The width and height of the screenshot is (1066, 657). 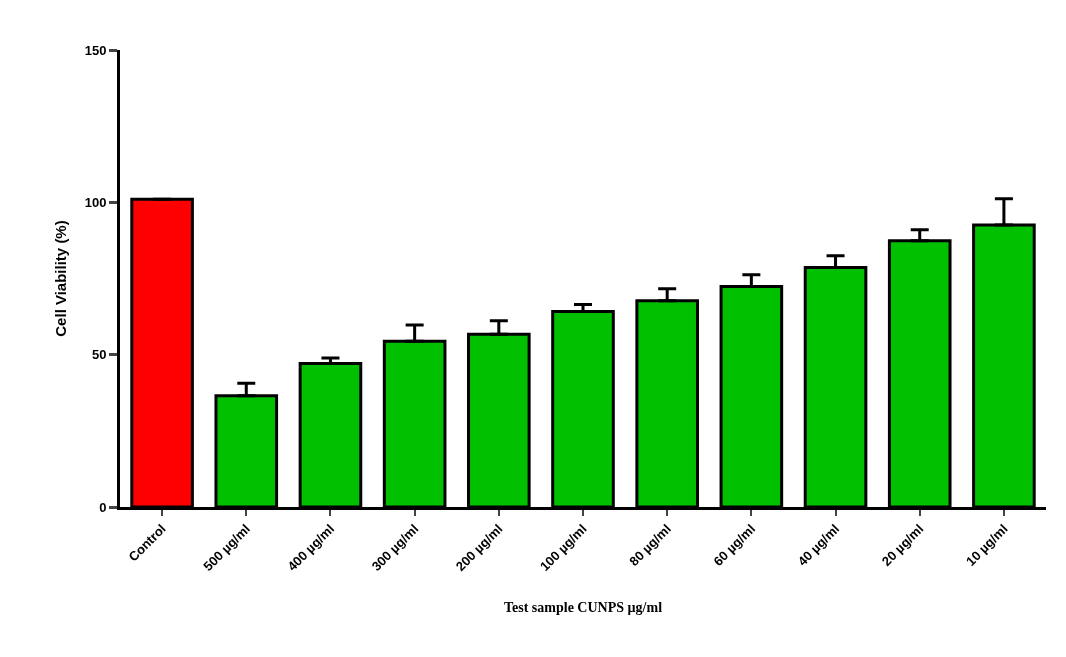 I want to click on y-tick-label: 50, so click(x=99, y=355).